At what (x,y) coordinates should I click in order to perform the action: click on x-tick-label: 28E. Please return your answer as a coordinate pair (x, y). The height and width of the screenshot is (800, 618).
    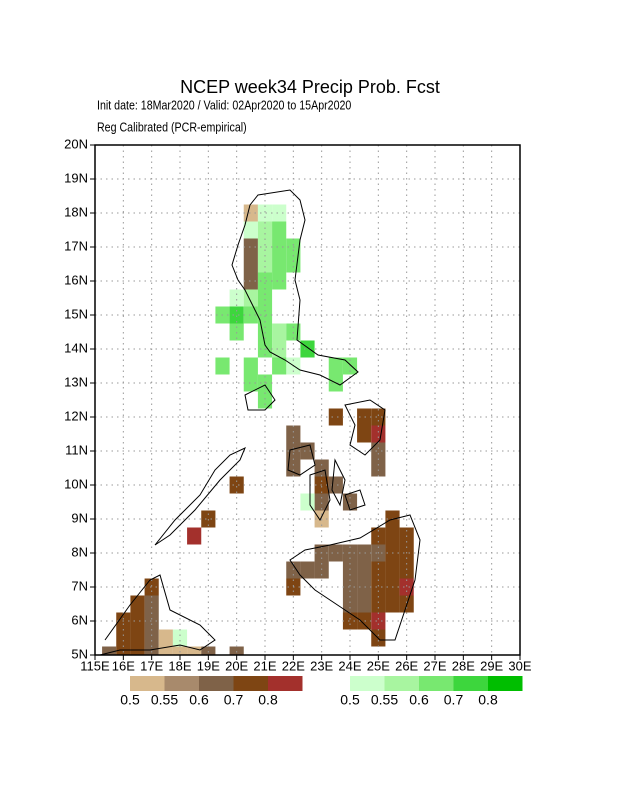
    Looking at the image, I should click on (463, 665).